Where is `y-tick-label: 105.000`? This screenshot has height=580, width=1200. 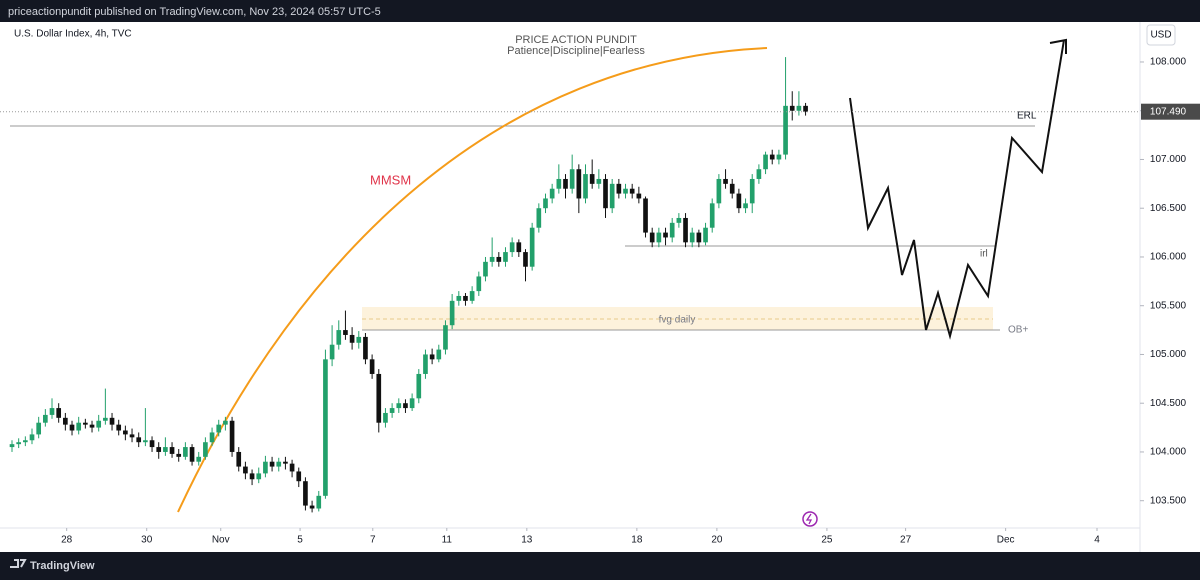 y-tick-label: 105.000 is located at coordinates (1168, 354).